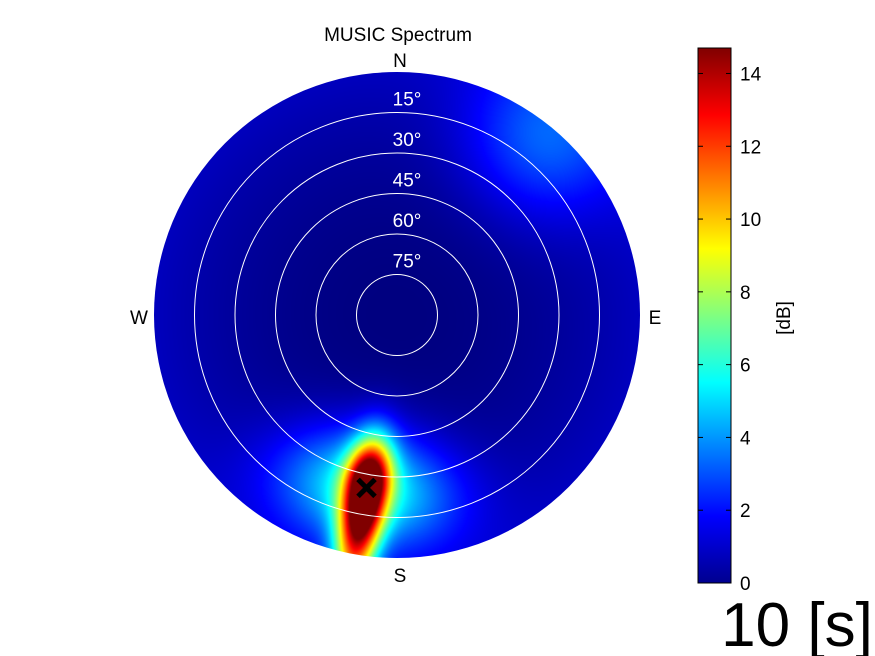 The height and width of the screenshot is (656, 875). Describe the element at coordinates (784, 318) in the screenshot. I see `colorbar-label: [dB]` at that location.